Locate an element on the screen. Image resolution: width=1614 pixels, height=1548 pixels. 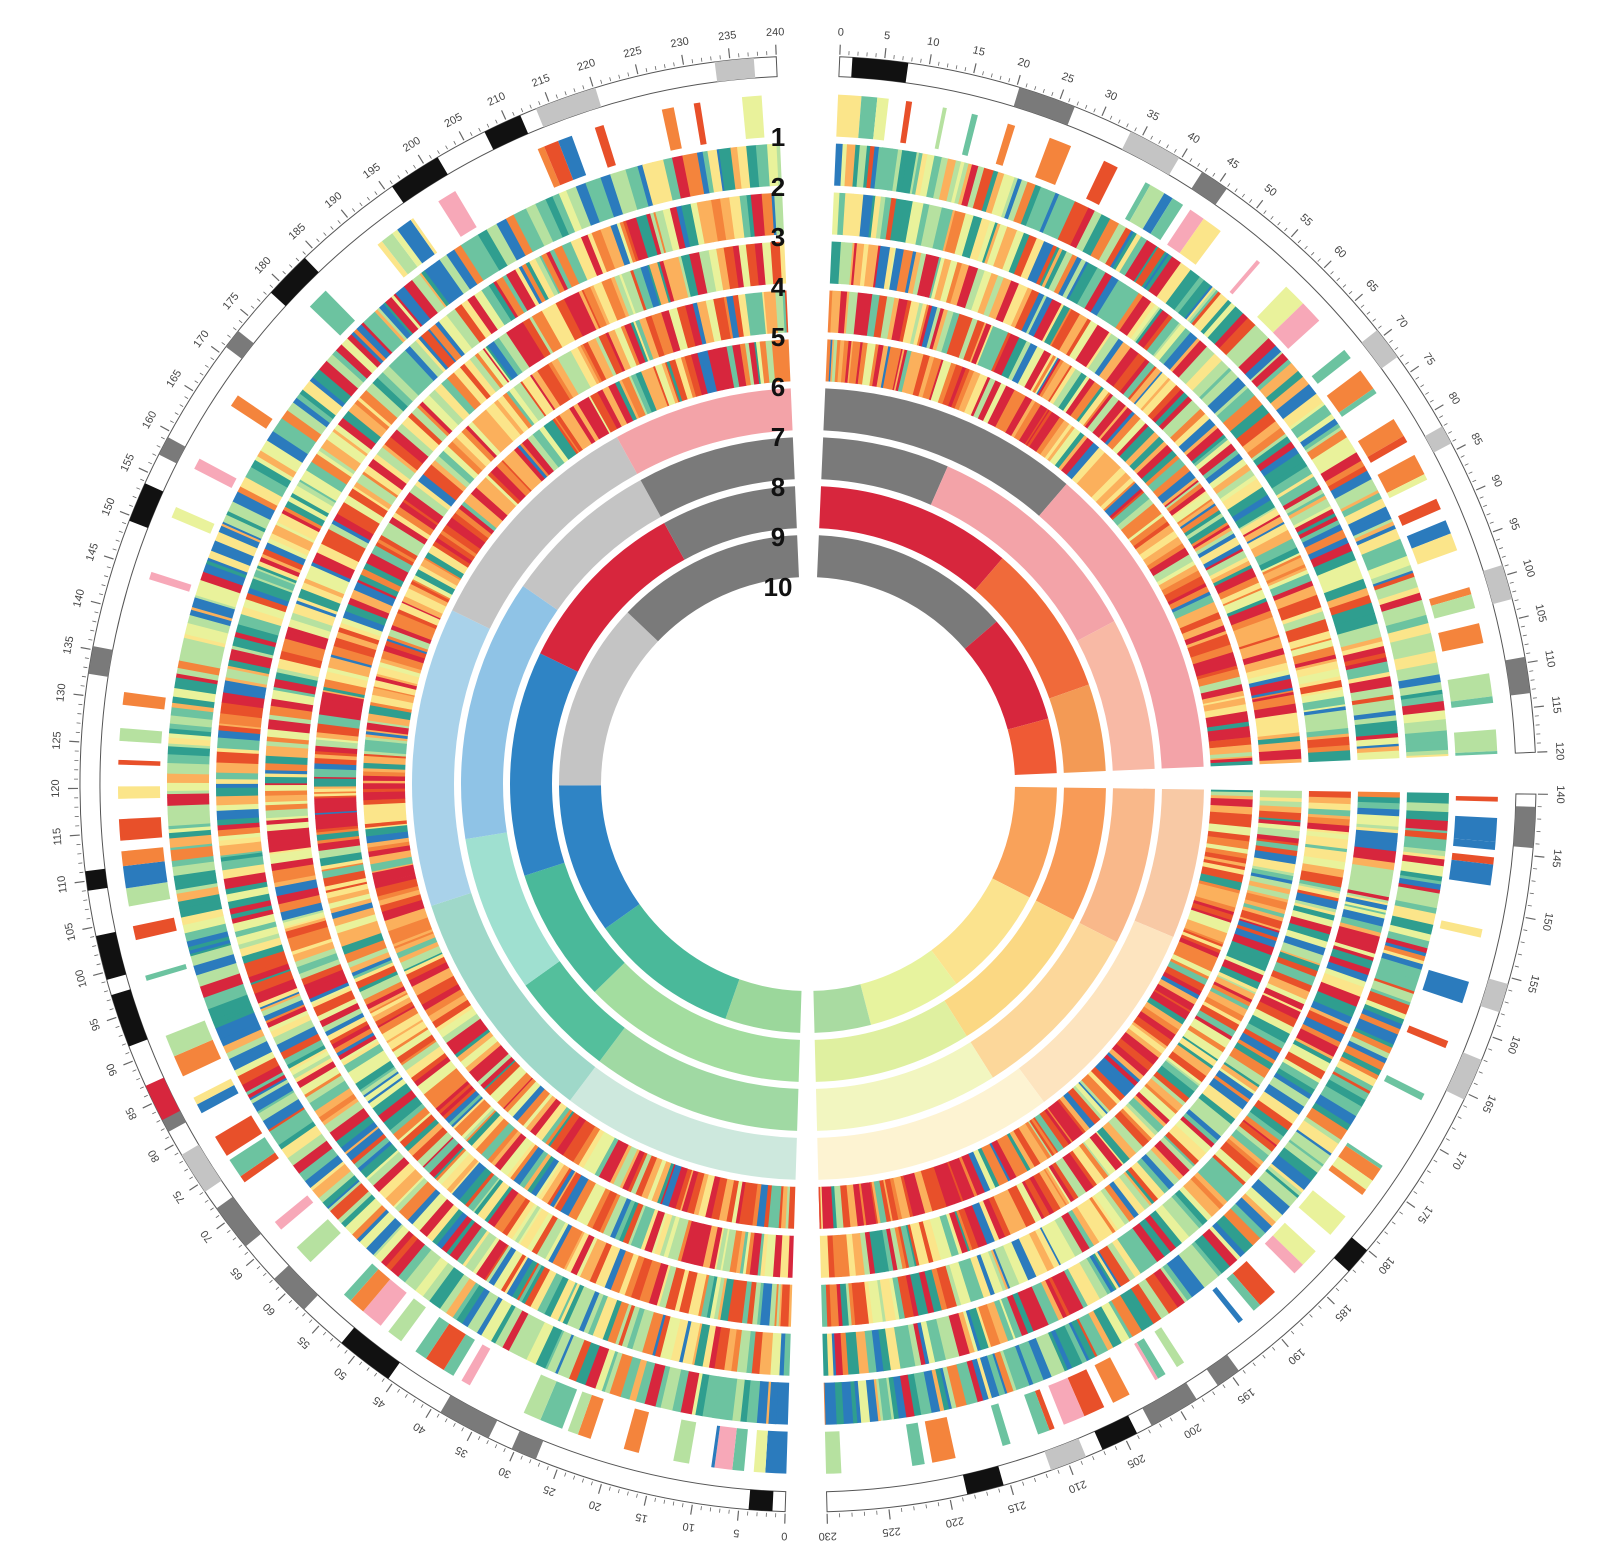
tick-label: 145 is located at coordinates (92, 552).